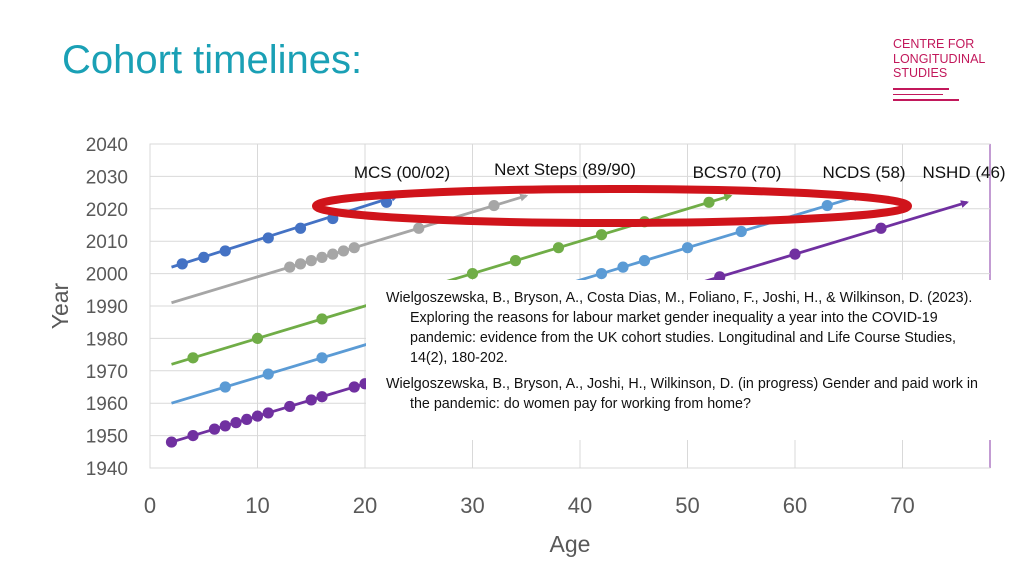 Image resolution: width=1024 pixels, height=576 pixels. What do you see at coordinates (107, 469) in the screenshot?
I see `y-tick-label: 1940` at bounding box center [107, 469].